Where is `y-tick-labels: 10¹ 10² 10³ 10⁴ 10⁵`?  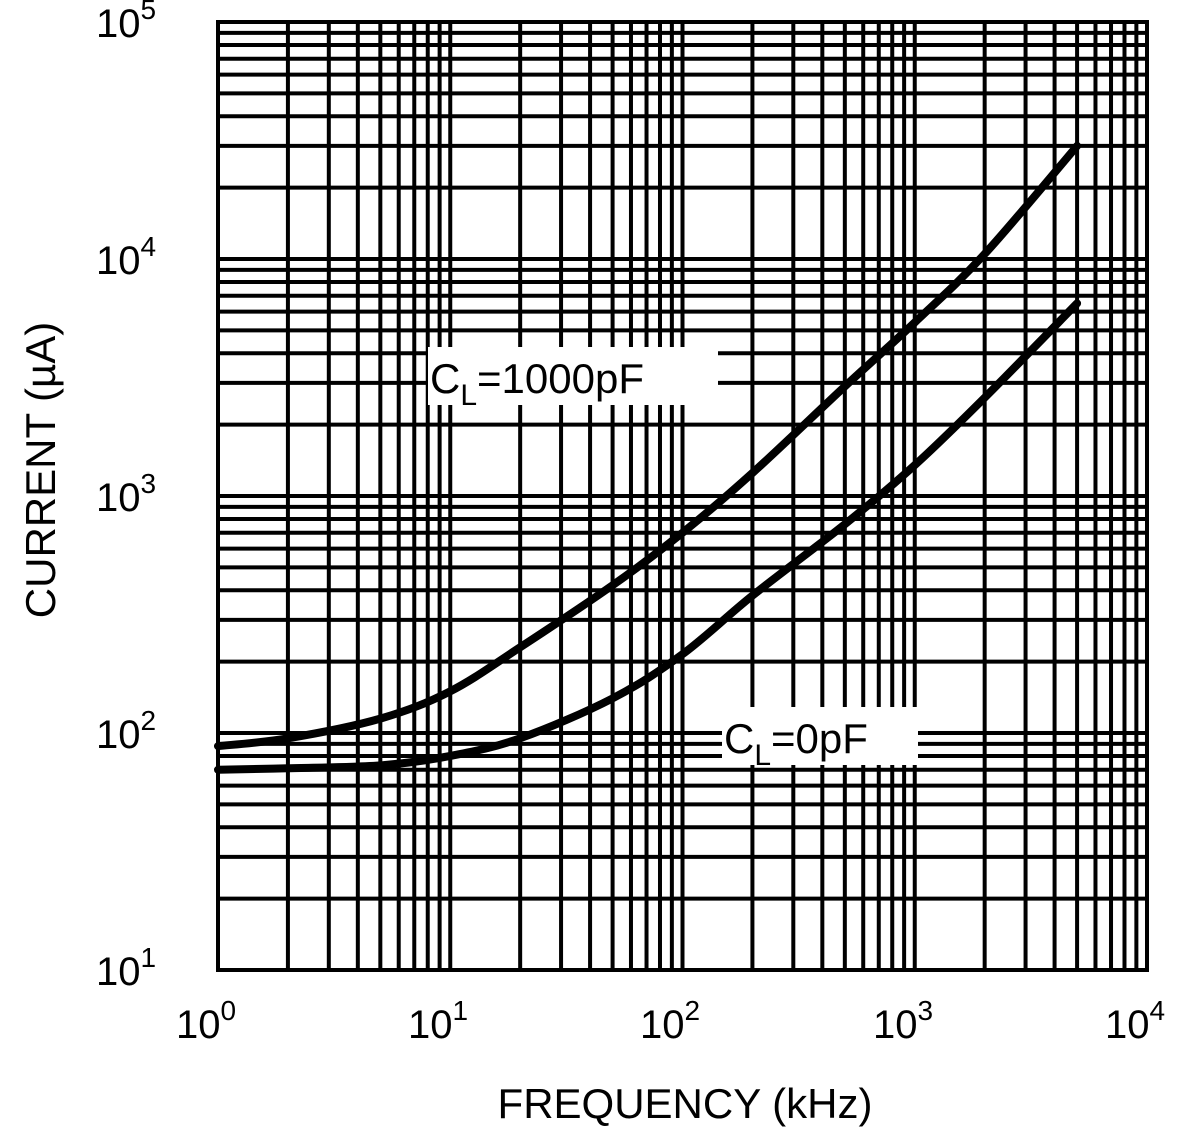
y-tick-labels: 10¹ 10² 10³ 10⁴ 10⁵ is located at coordinates (126, 497).